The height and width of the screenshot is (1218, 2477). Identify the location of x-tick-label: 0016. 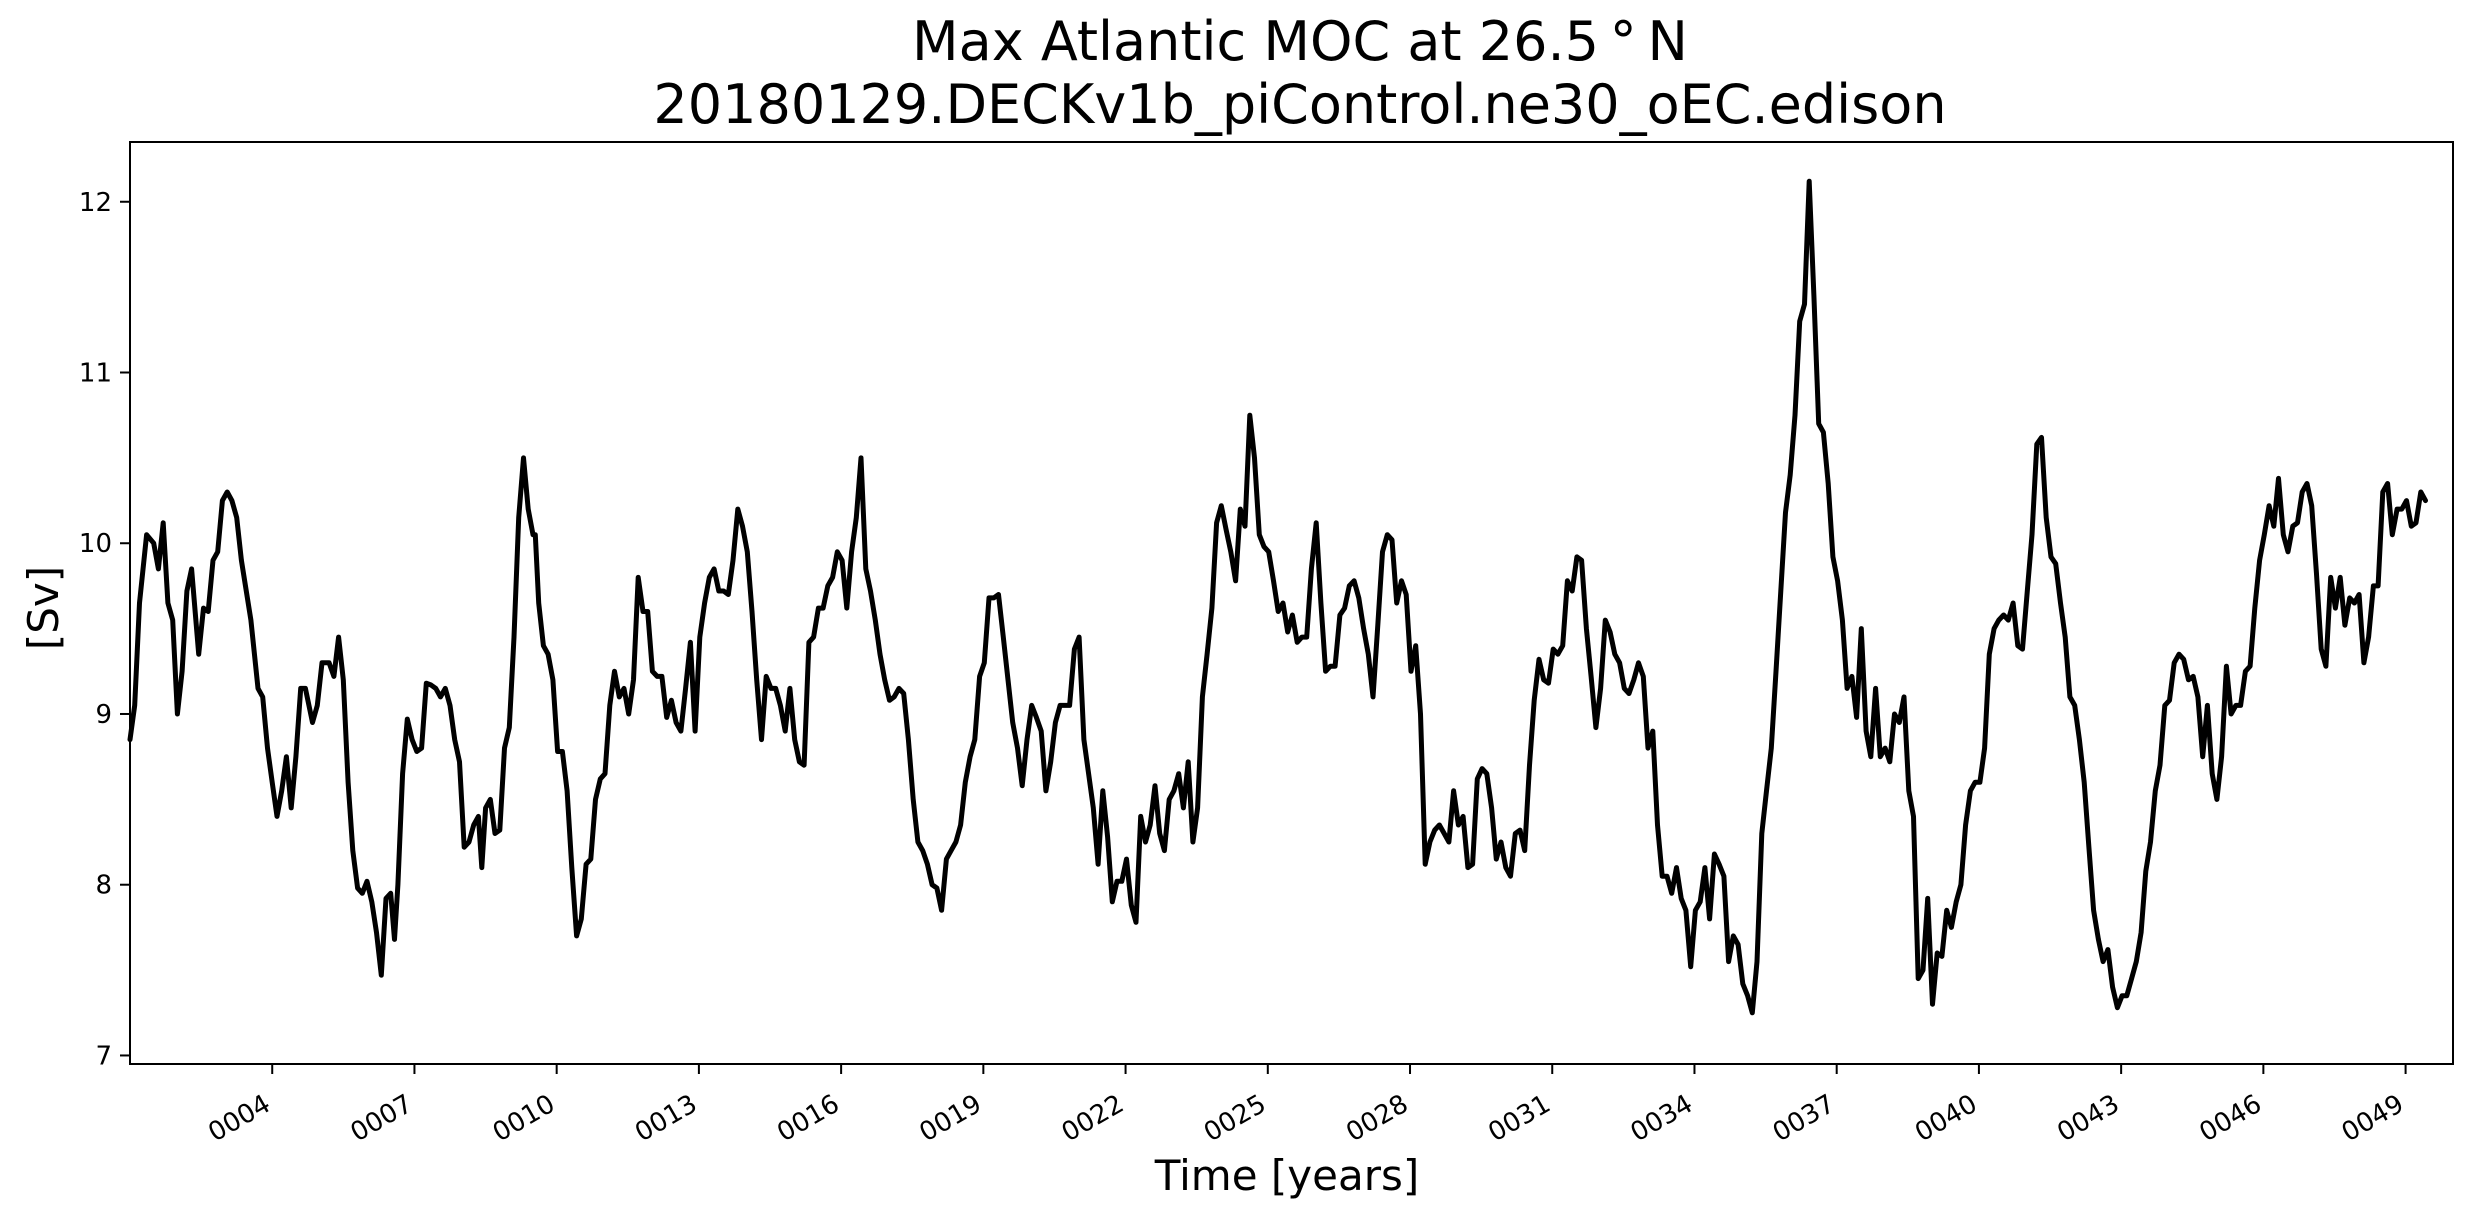
(808, 1118).